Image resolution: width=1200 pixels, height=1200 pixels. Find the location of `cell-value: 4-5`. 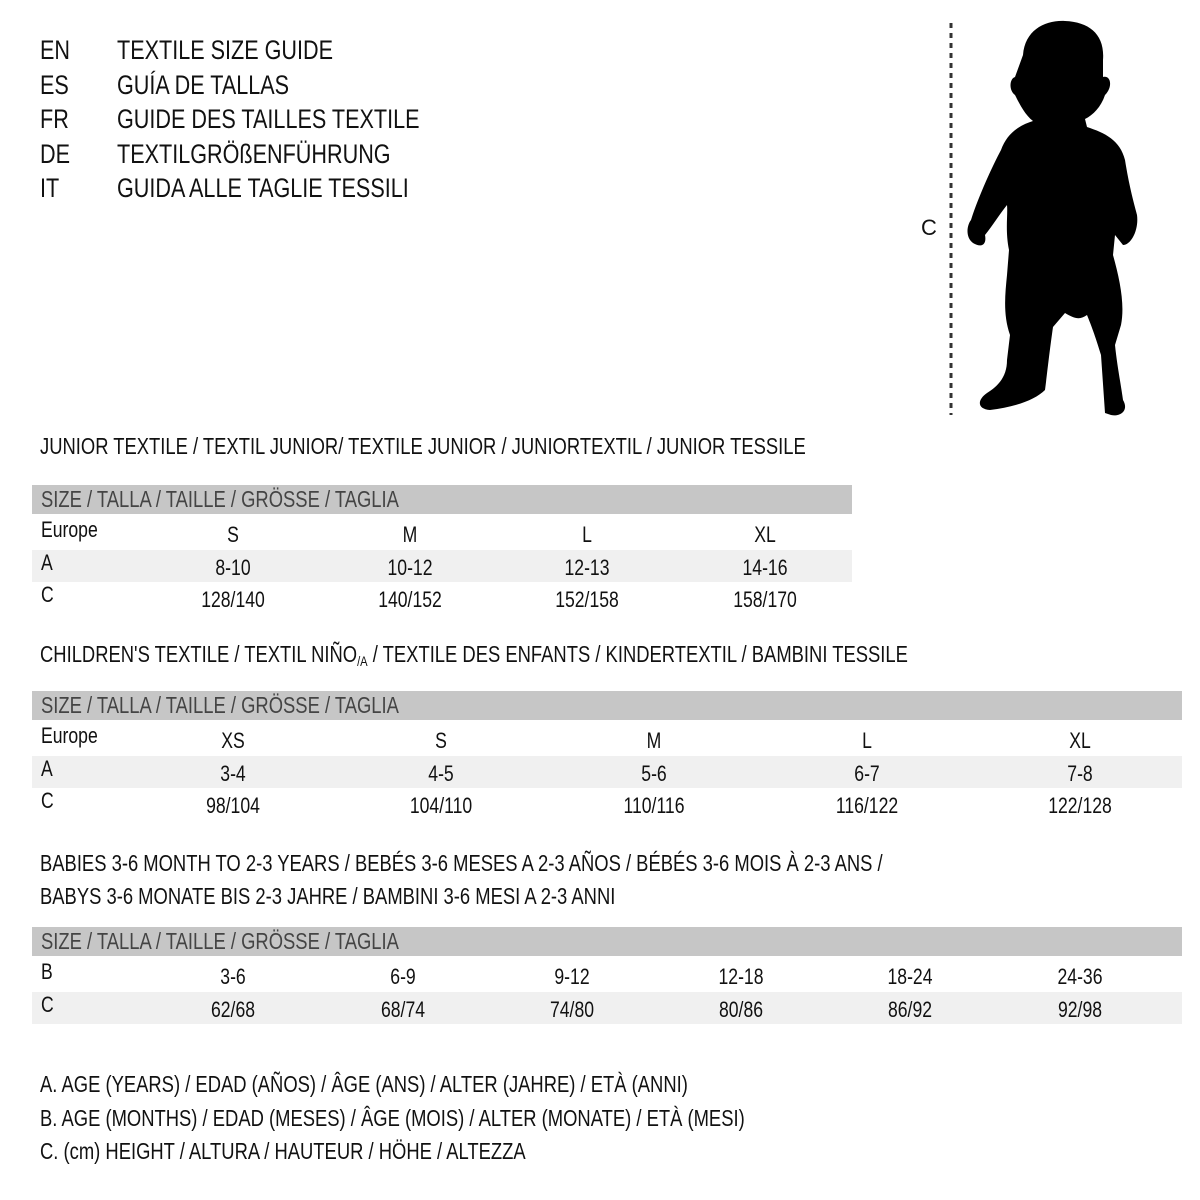

cell-value: 4-5 is located at coordinates (441, 773).